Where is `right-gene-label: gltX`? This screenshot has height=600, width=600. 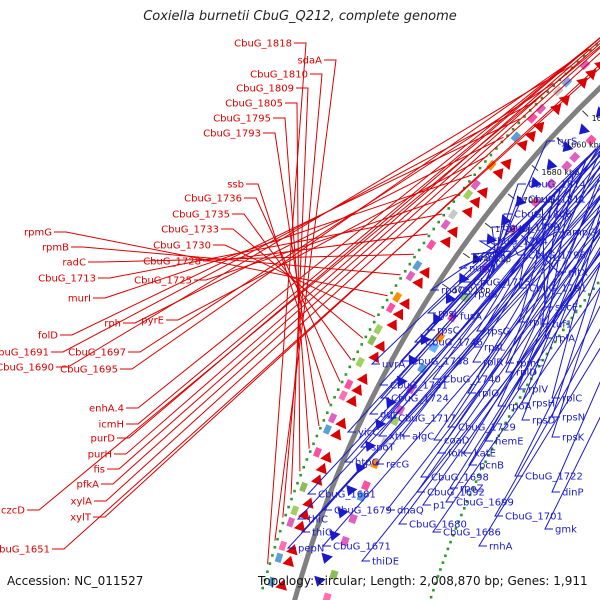 right-gene-label: gltX is located at coordinates (578, 273).